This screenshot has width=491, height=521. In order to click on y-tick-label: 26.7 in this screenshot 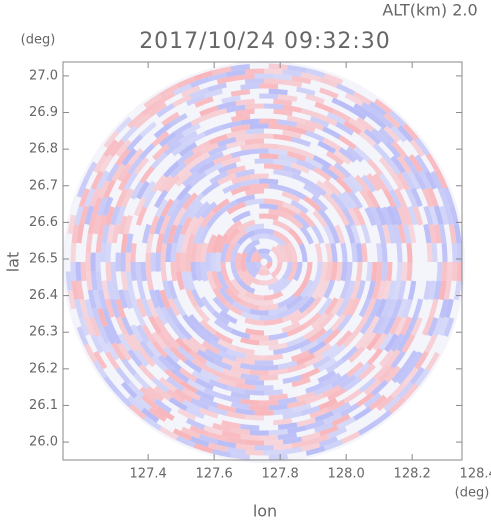, I will do `click(43, 185)`.